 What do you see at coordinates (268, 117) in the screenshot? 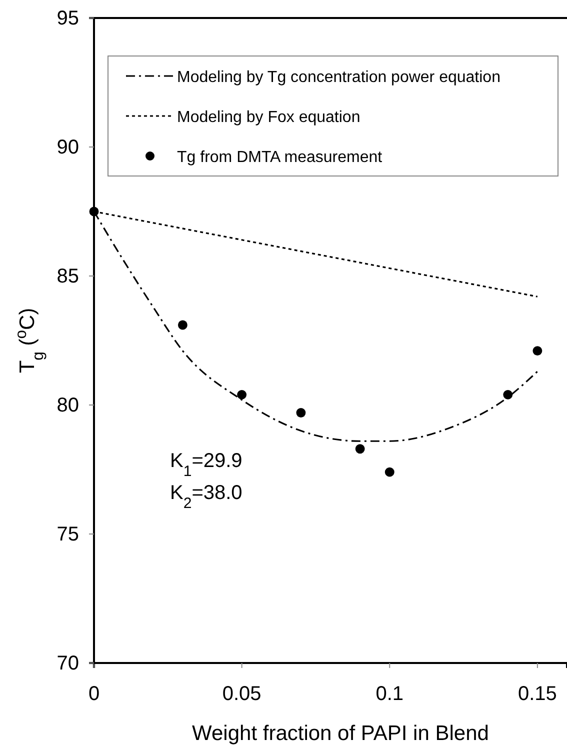
I see `legend-label: Modeling by Fox equation` at bounding box center [268, 117].